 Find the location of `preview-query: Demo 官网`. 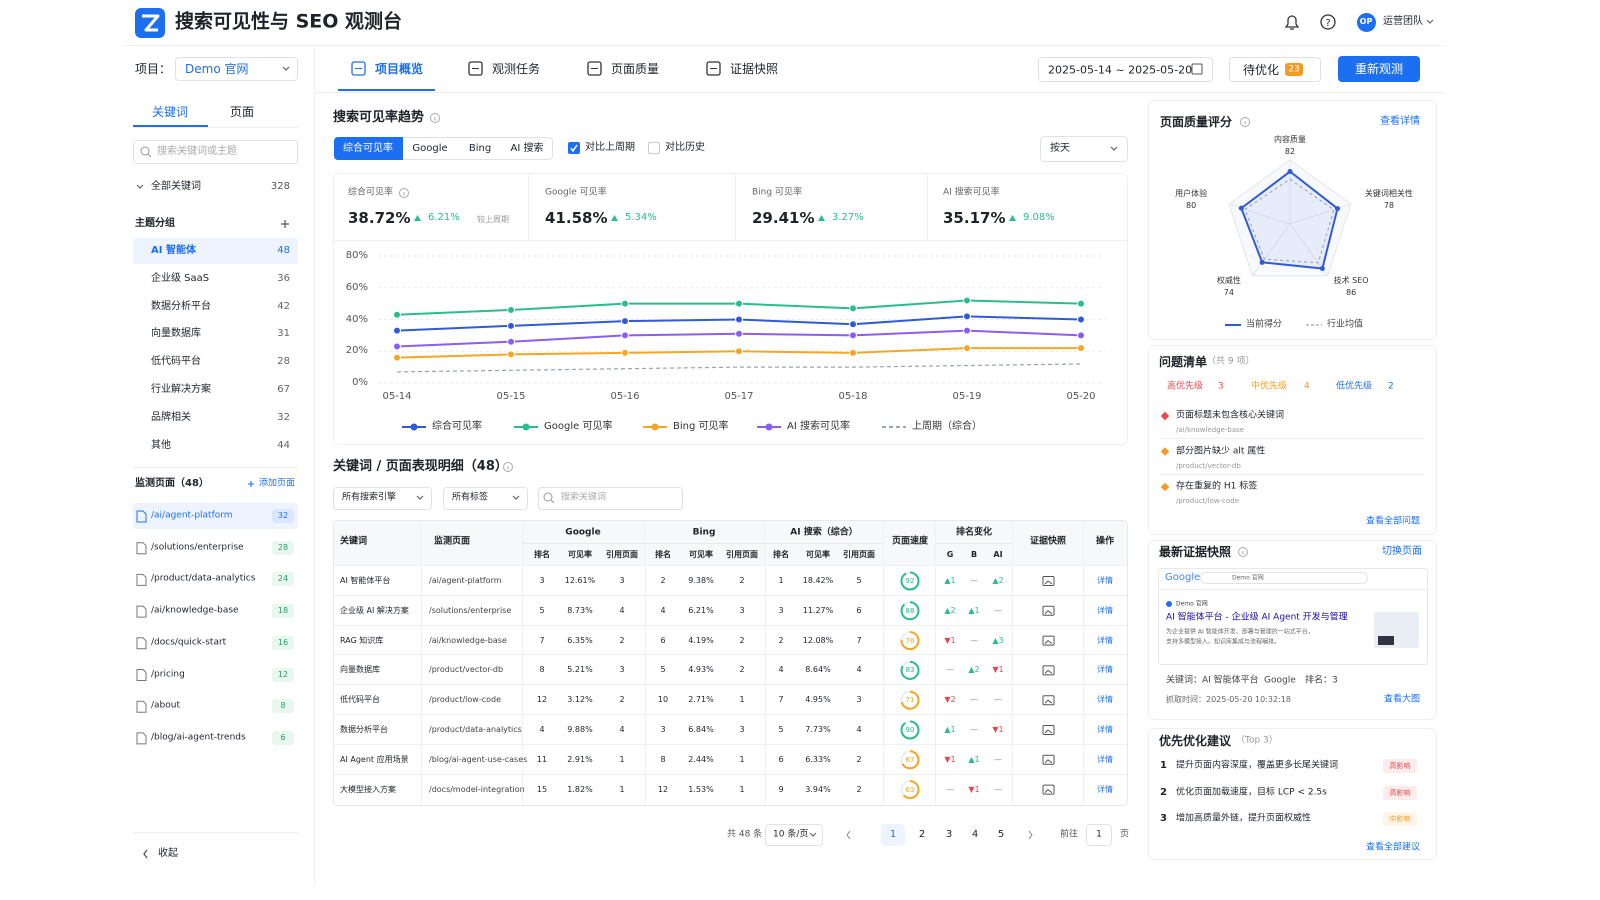

preview-query: Demo 官网 is located at coordinates (1248, 578).